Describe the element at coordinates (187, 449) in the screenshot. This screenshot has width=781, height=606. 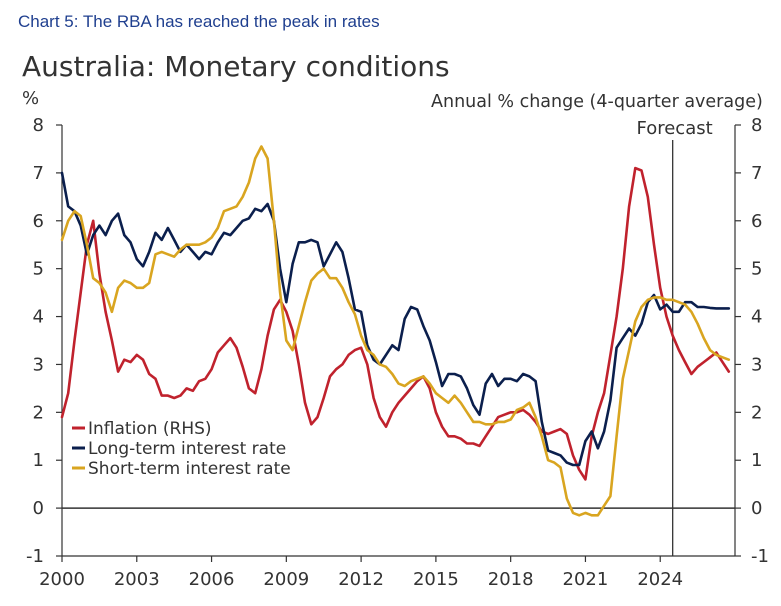
I see `legend-long-term-rate-label: Long-term interest rate` at that location.